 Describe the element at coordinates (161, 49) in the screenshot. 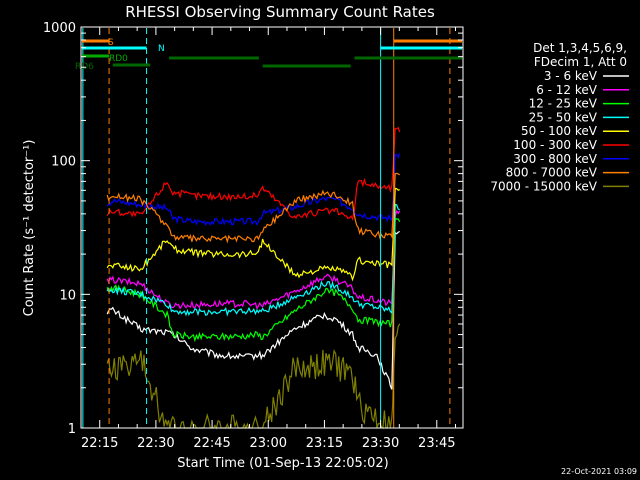

I see `flag-label: N` at that location.